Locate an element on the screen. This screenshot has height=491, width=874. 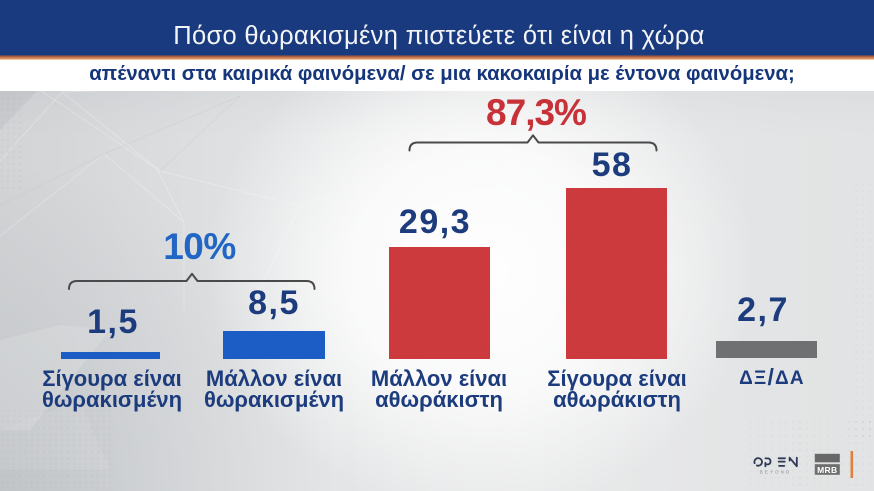
svg-text: BEYOND is located at coordinates (776, 471).